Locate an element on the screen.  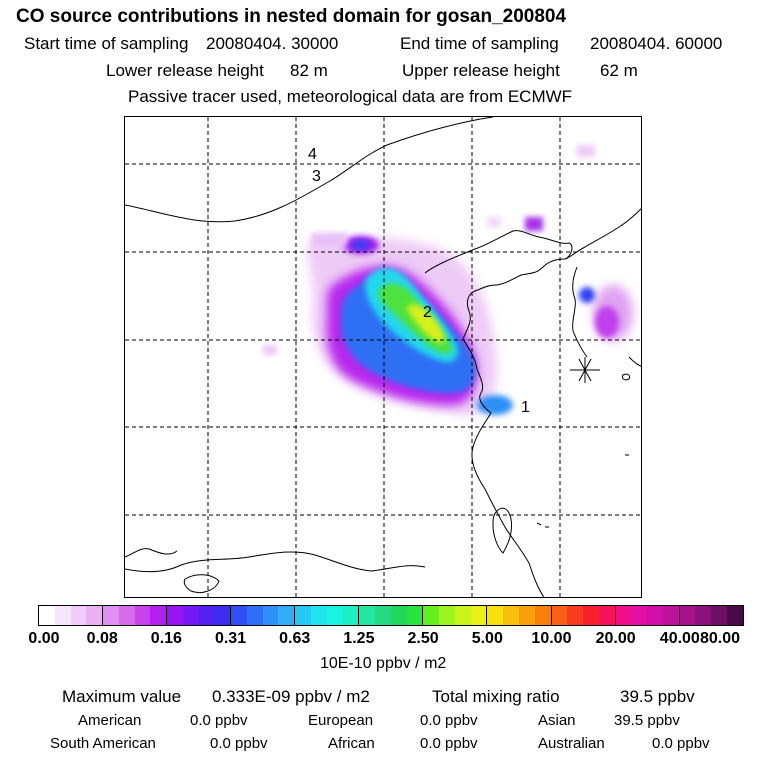
total-mixing-value: 39.5 ppbv is located at coordinates (657, 696).